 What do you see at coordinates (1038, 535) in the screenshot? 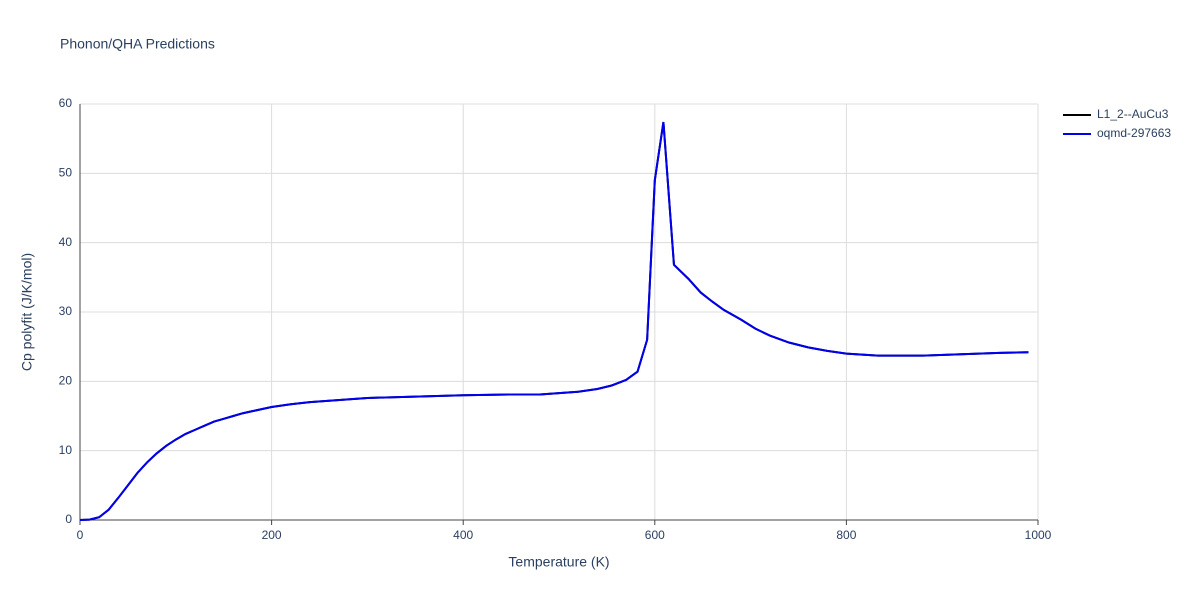
I see `x-tick-label: 1000` at bounding box center [1038, 535].